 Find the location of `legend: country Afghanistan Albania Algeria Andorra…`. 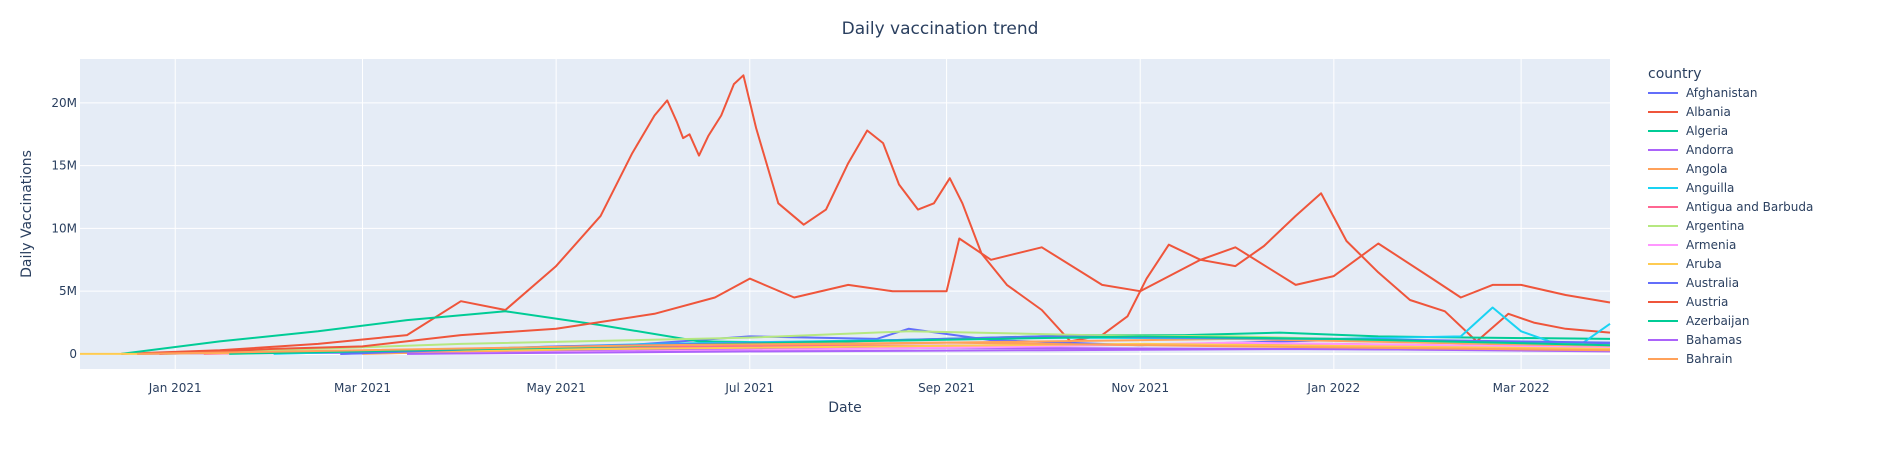

legend: country Afghanistan Albania Algeria Andorra… is located at coordinates (1730, 216).